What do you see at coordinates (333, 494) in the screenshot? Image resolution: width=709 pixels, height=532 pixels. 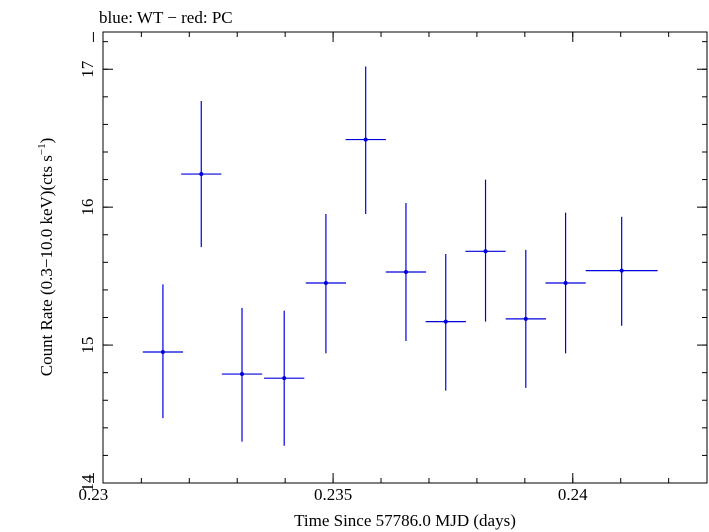 I see `x-tick-label: 0.235` at bounding box center [333, 494].